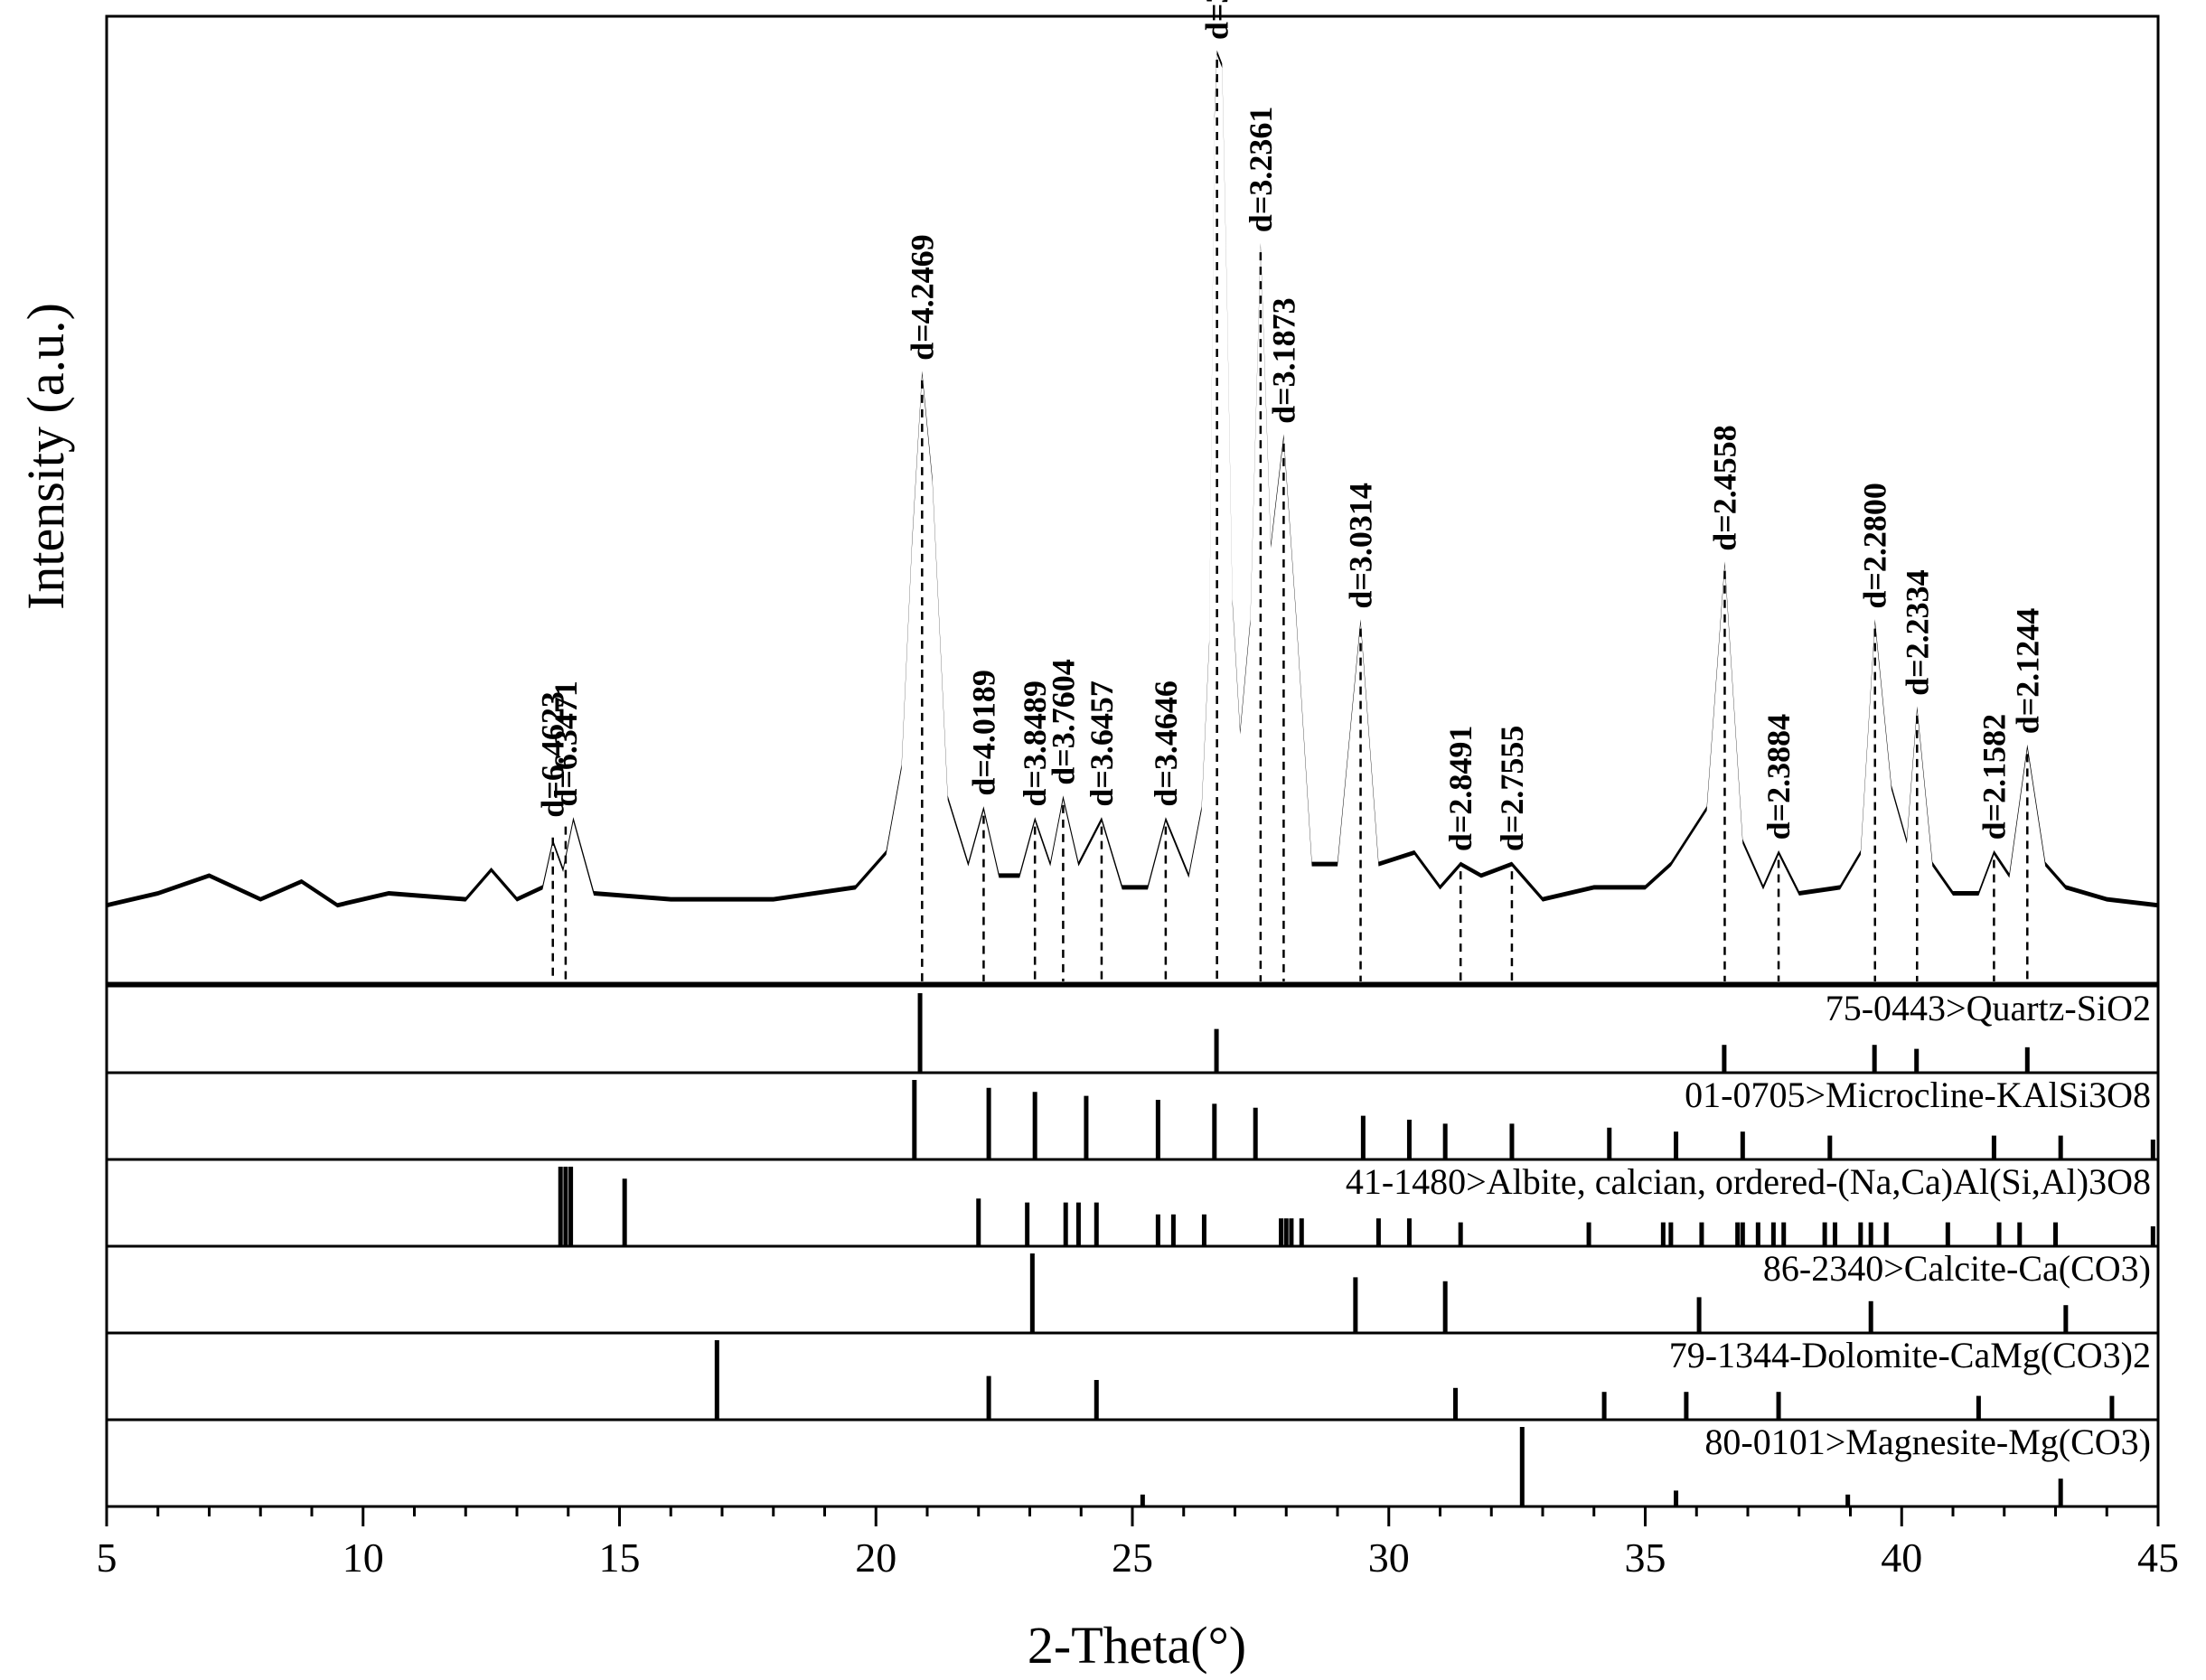  What do you see at coordinates (1035, 743) in the screenshot?
I see `peak-label: d=3.8489` at bounding box center [1035, 743].